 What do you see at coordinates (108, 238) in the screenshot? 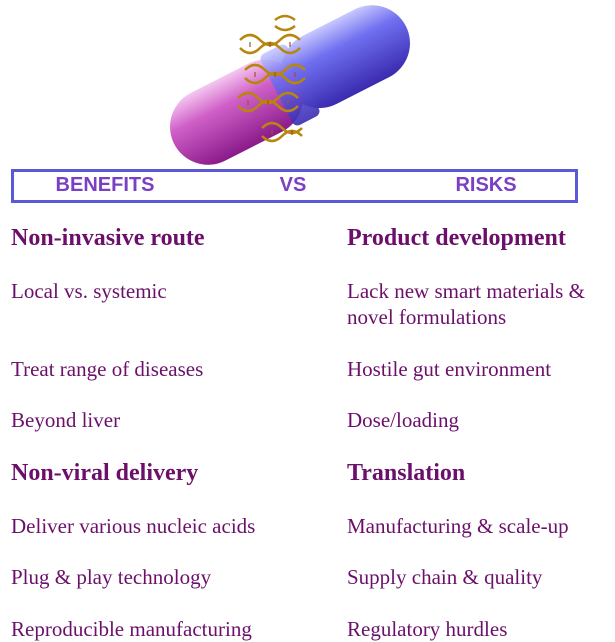
I see `section-heading: Non-invasive route` at bounding box center [108, 238].